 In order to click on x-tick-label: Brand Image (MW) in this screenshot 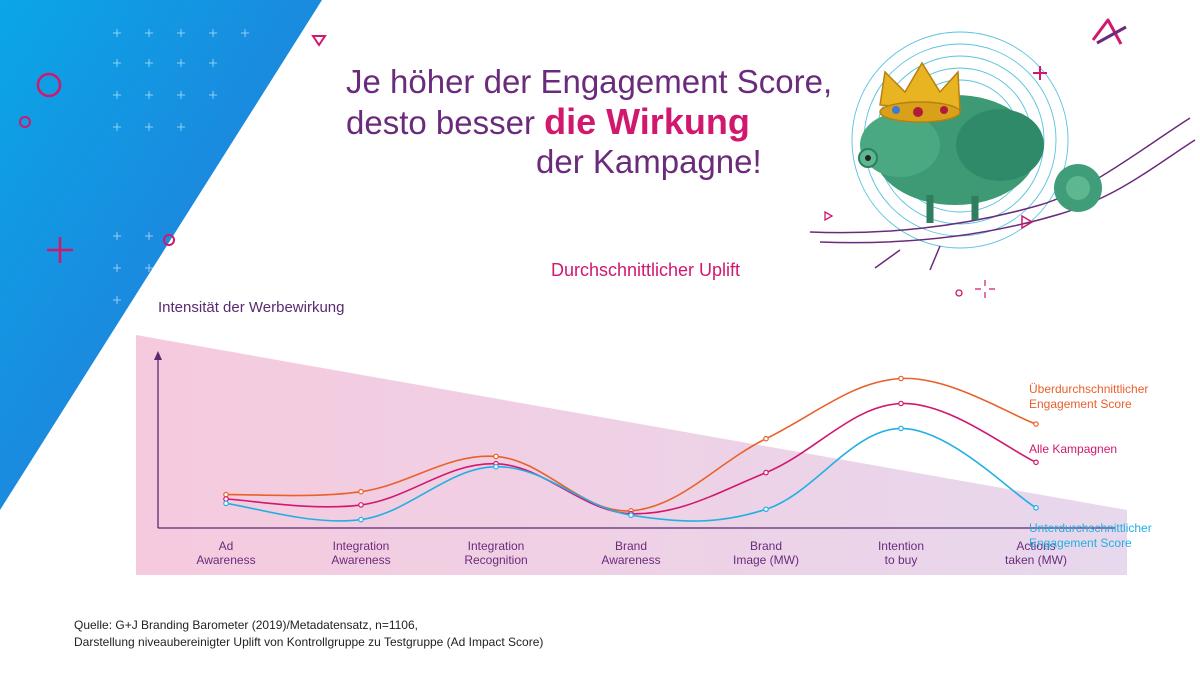, I will do `click(766, 553)`.